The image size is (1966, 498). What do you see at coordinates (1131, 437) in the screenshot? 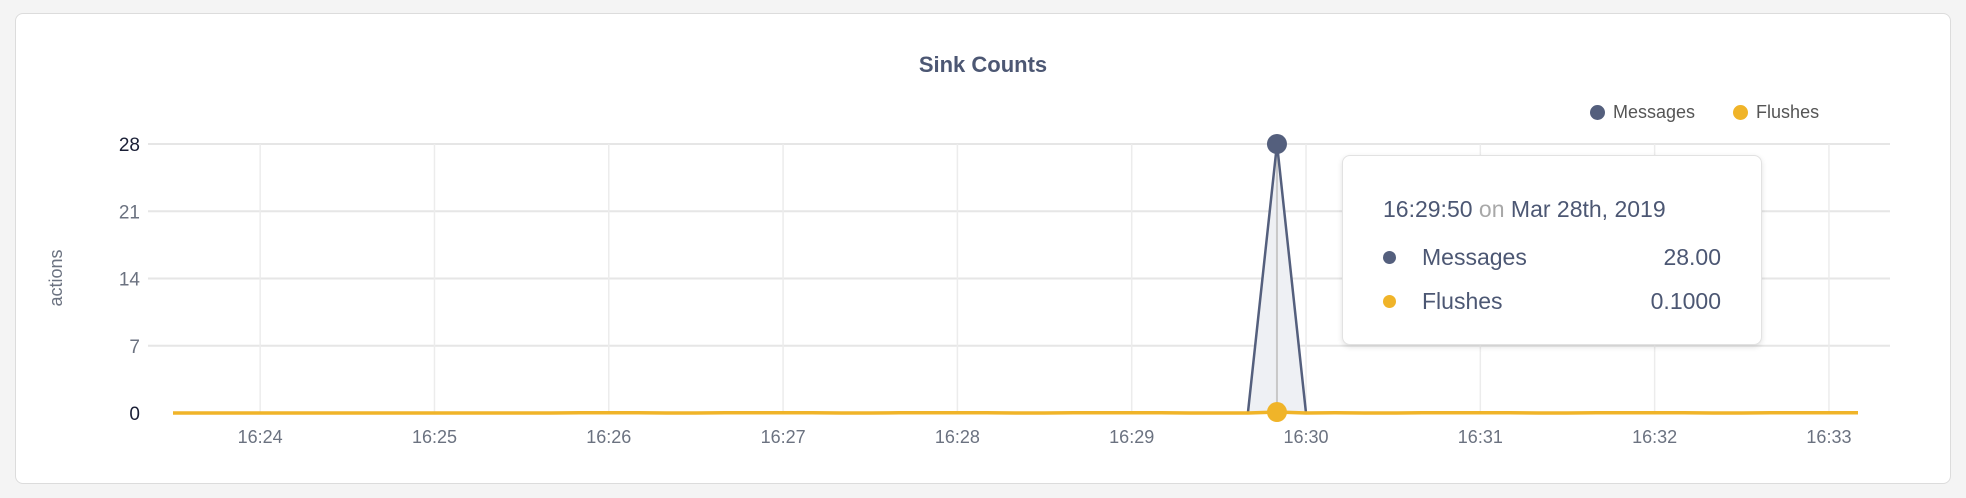
I see `x-tick-label: 16:29` at bounding box center [1131, 437].